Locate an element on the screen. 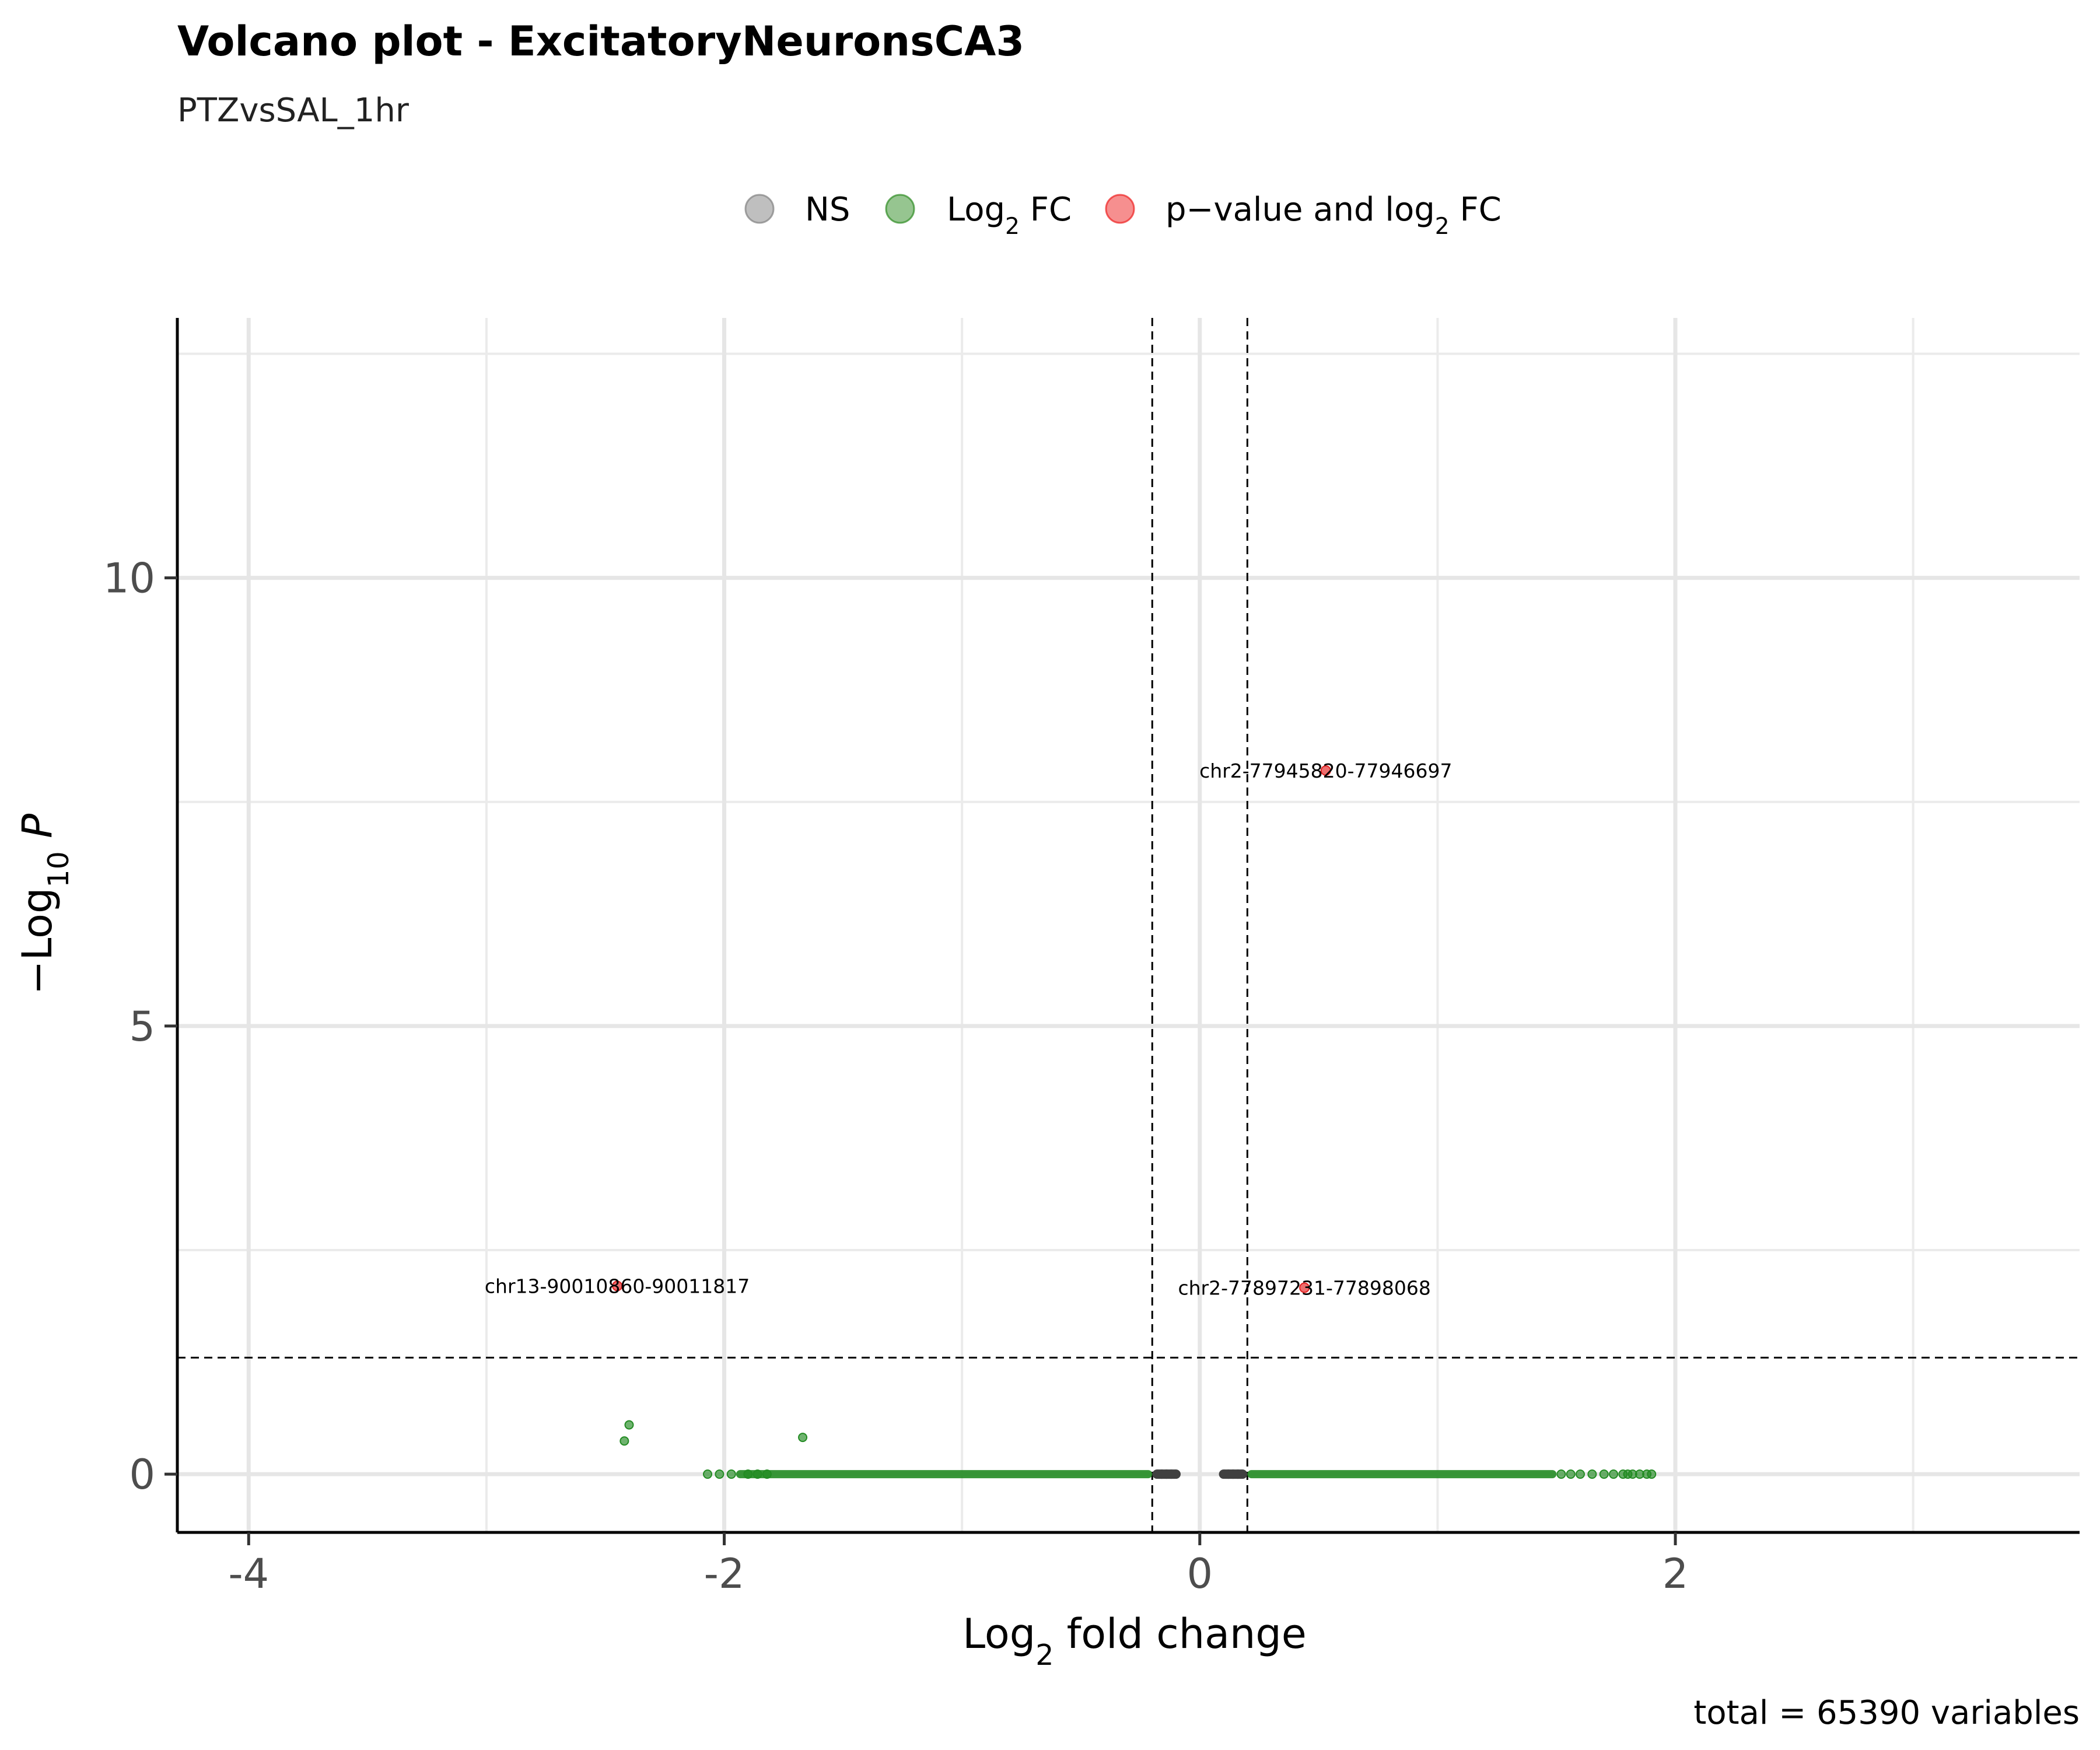 The height and width of the screenshot is (1750, 2100). legend: NS Log2 FC p−value and log2 FC is located at coordinates (1123, 215).